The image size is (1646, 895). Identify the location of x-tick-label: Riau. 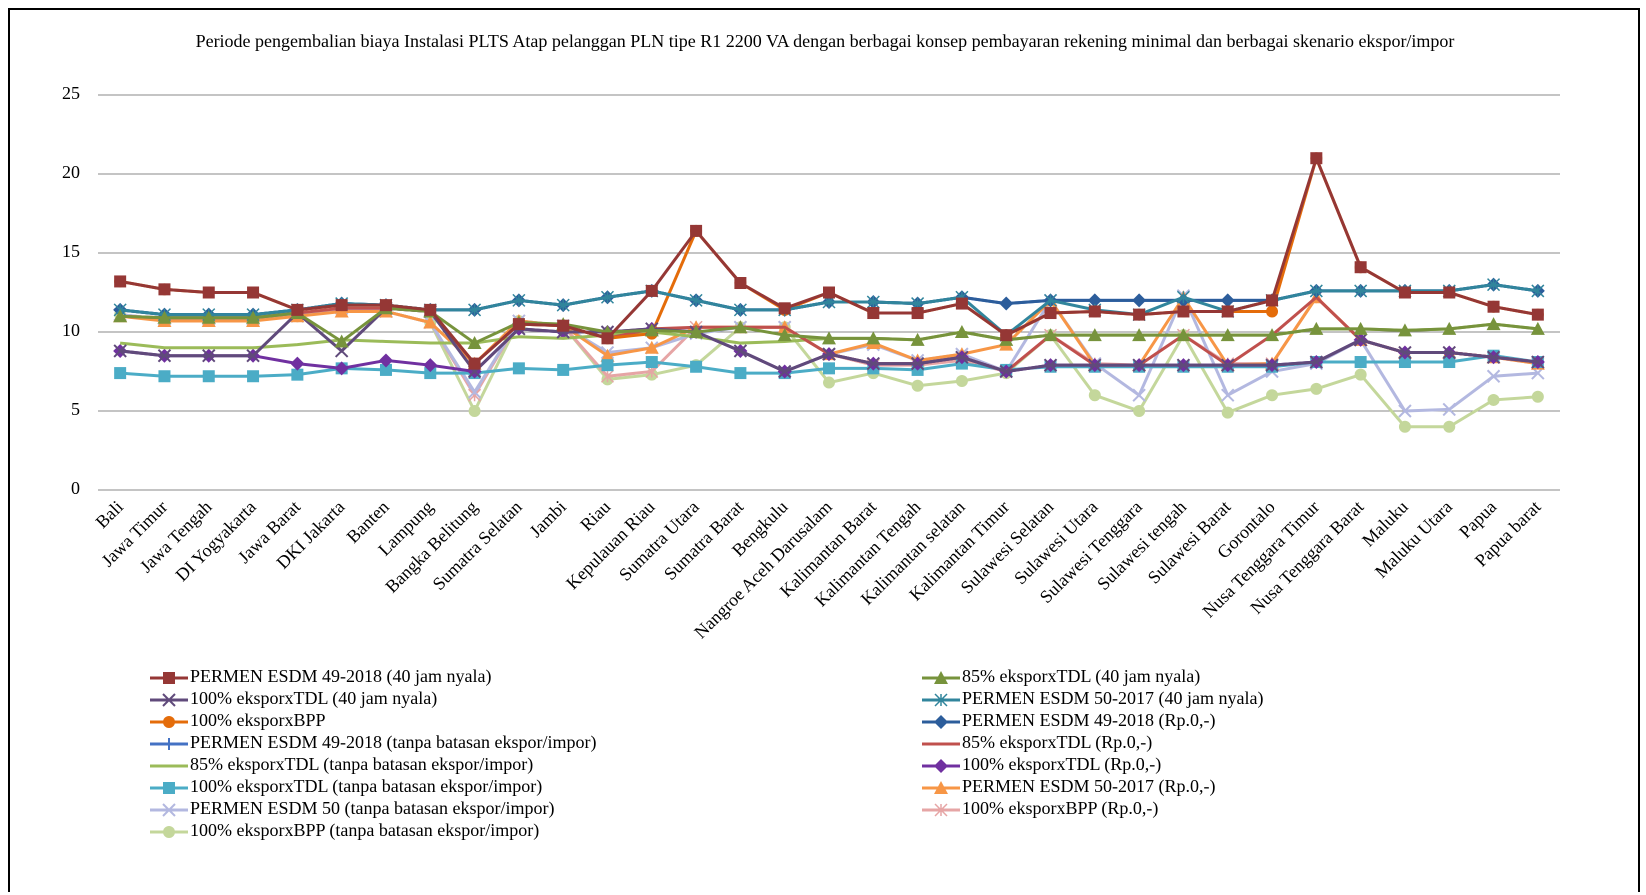
(595, 516).